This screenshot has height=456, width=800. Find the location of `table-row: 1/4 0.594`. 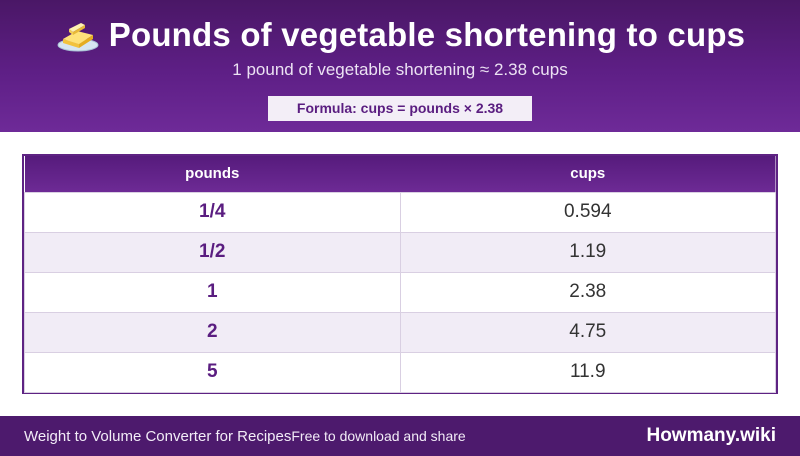

table-row: 1/4 0.594 is located at coordinates (400, 212).